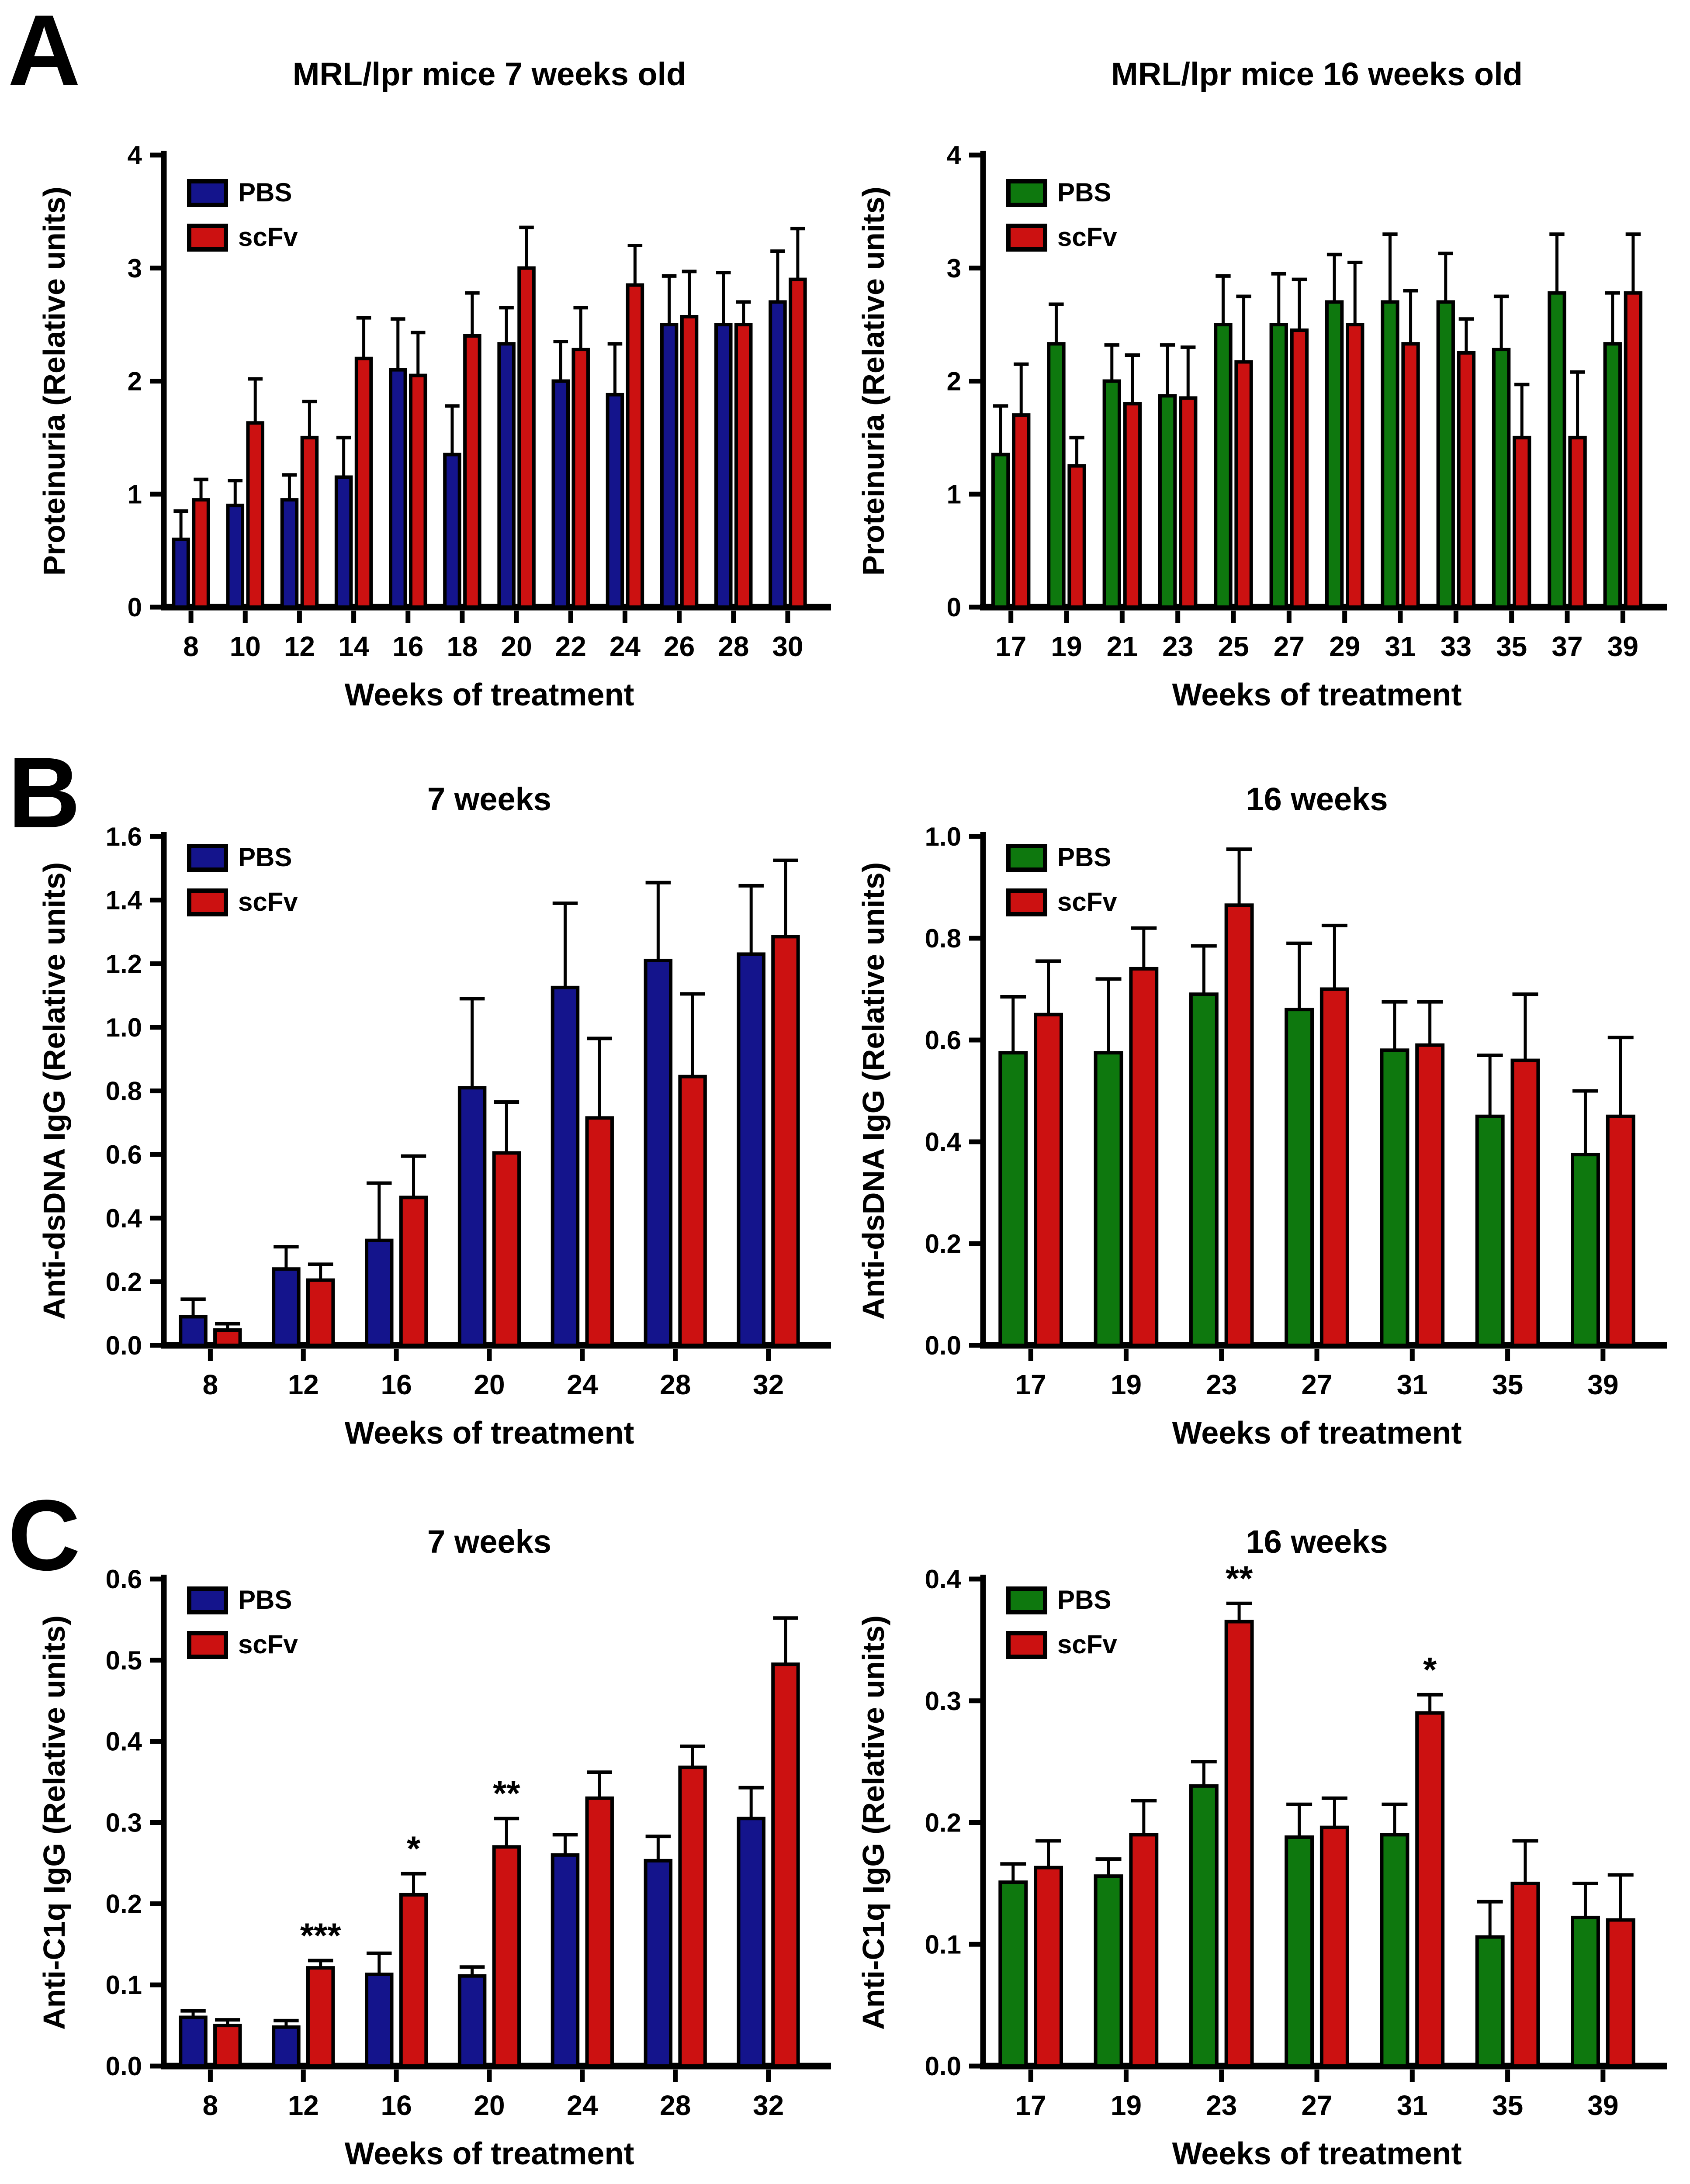 Image resolution: width=1690 pixels, height=2184 pixels. Describe the element at coordinates (954, 381) in the screenshot. I see `svg-text: 2` at that location.